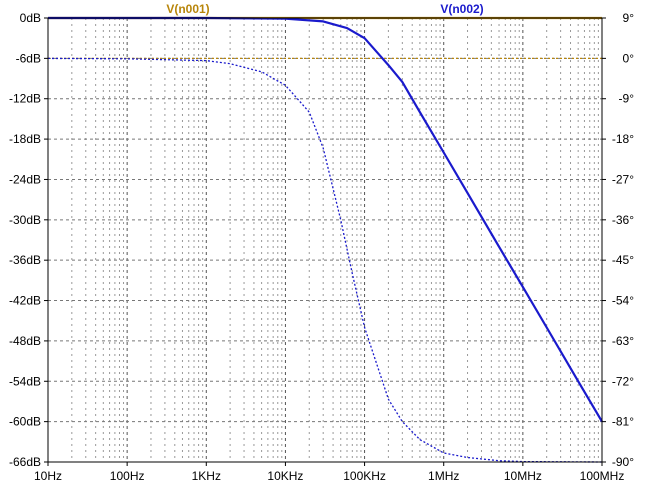 The width and height of the screenshot is (646, 487). I want to click on y-left-tick-label: -6dB, so click(28, 58).